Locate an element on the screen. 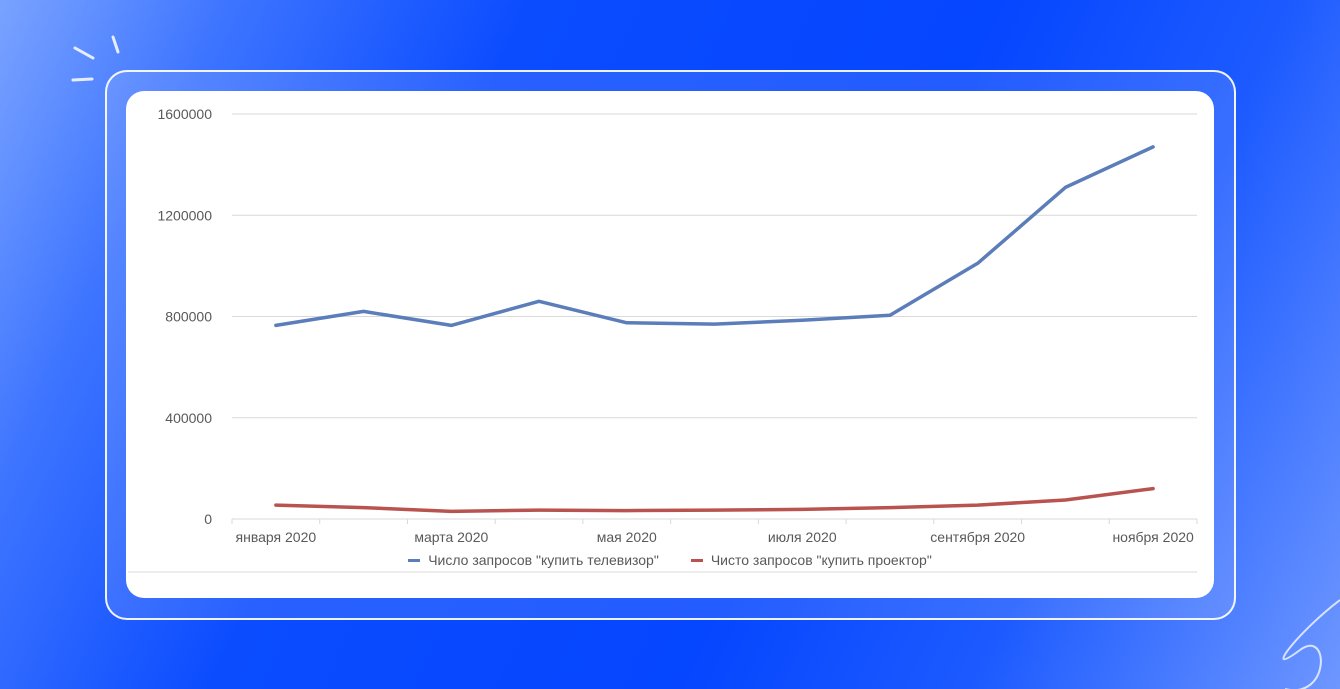 This screenshot has height=689, width=1340. legend-label-tv: Число запросов "купить телевизор" is located at coordinates (543, 560).